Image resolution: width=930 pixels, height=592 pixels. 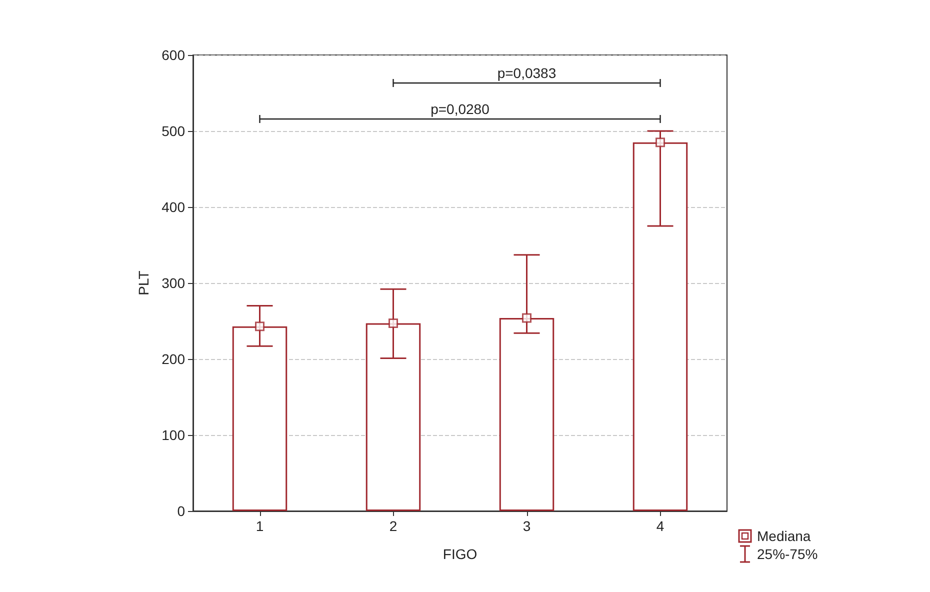 I want to click on y-tick-label: 100, so click(x=174, y=435).